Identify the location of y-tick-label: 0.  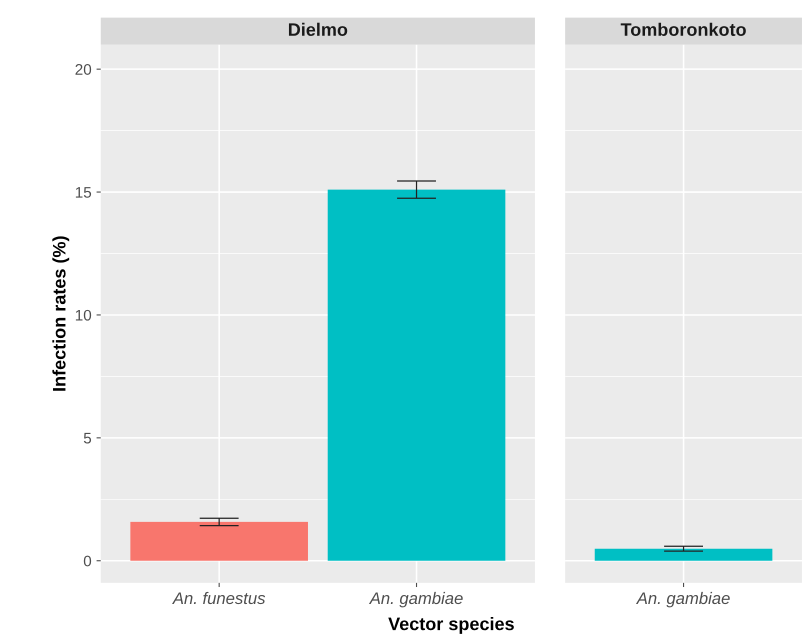
(88, 561).